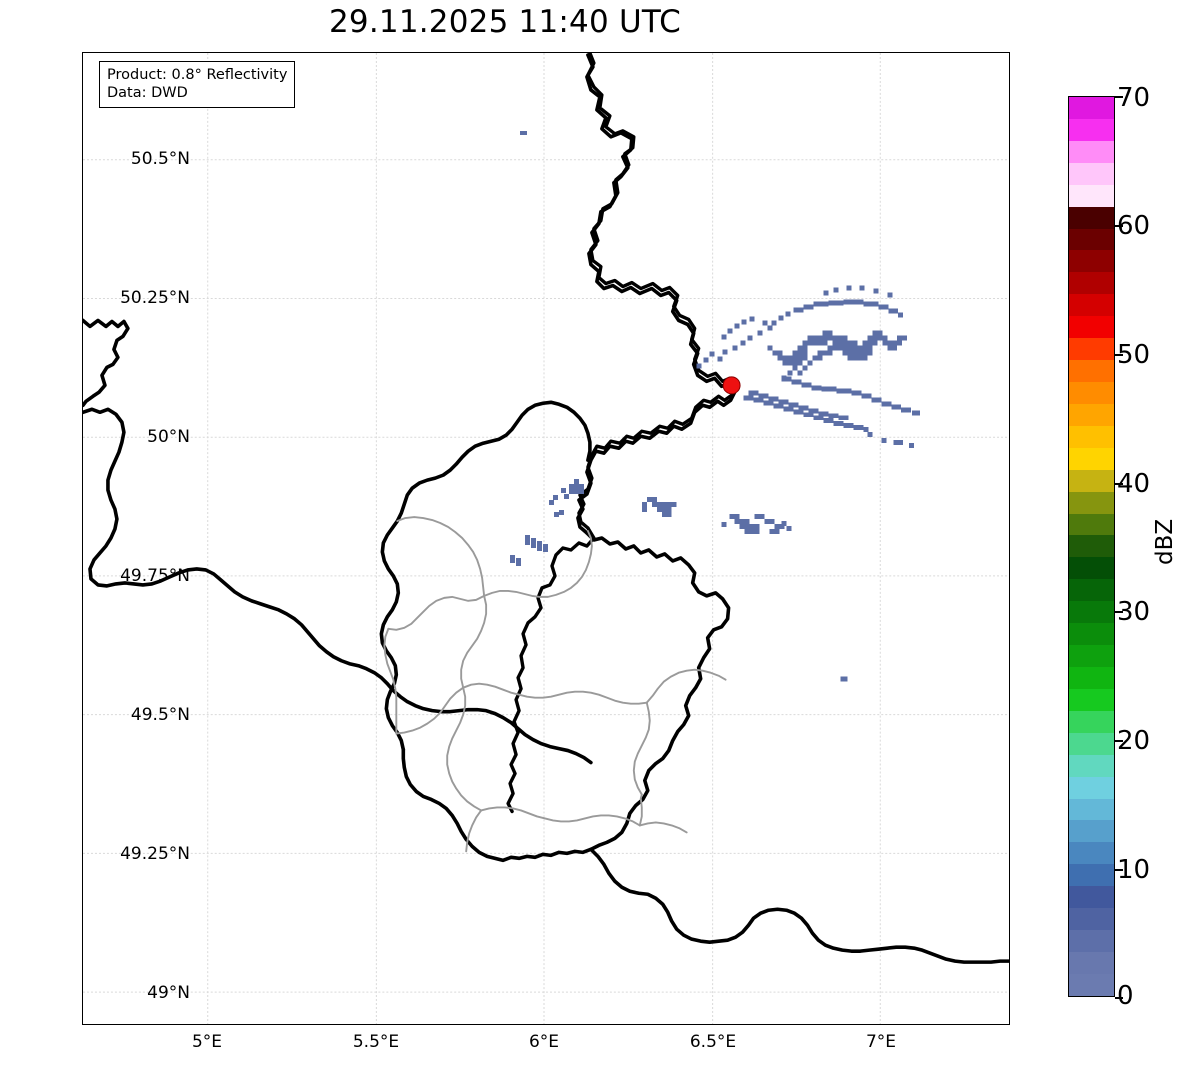  Describe the element at coordinates (1134, 226) in the screenshot. I see `colorbar-tick-60: 60` at that location.